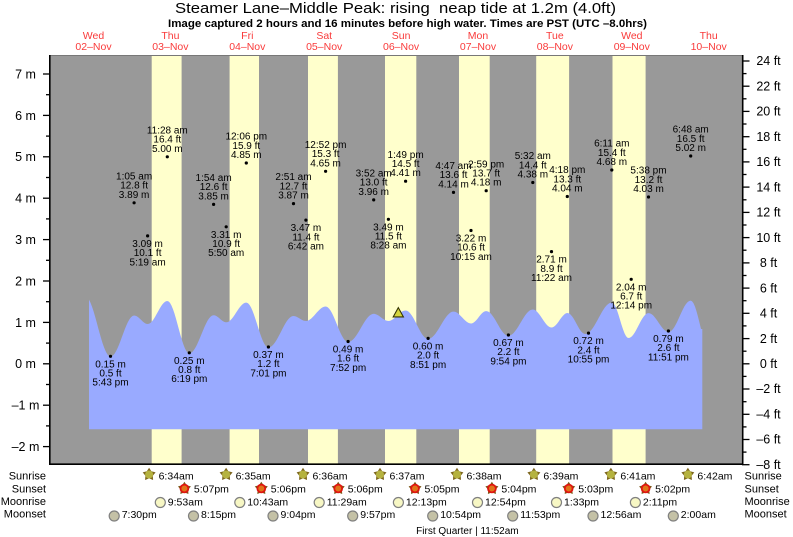 The image size is (793, 537). Describe the element at coordinates (588, 350) in the screenshot. I see `svg-text: 2.4 ft` at that location.